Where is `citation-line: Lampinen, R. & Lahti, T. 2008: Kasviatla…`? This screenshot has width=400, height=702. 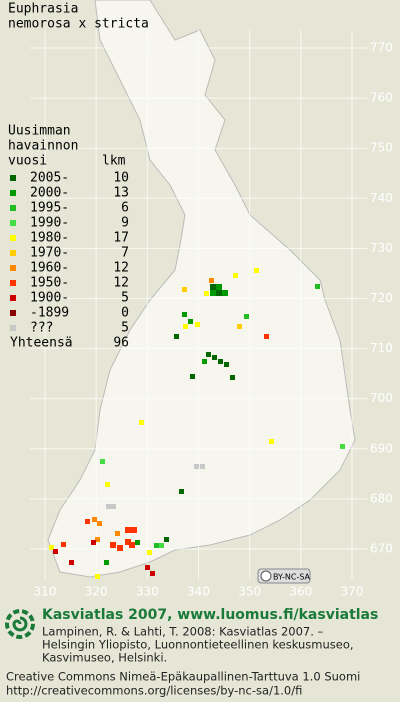 citation-line: Lampinen, R. & Lahti, T. 2008: Kasviatla… is located at coordinates (183, 632).